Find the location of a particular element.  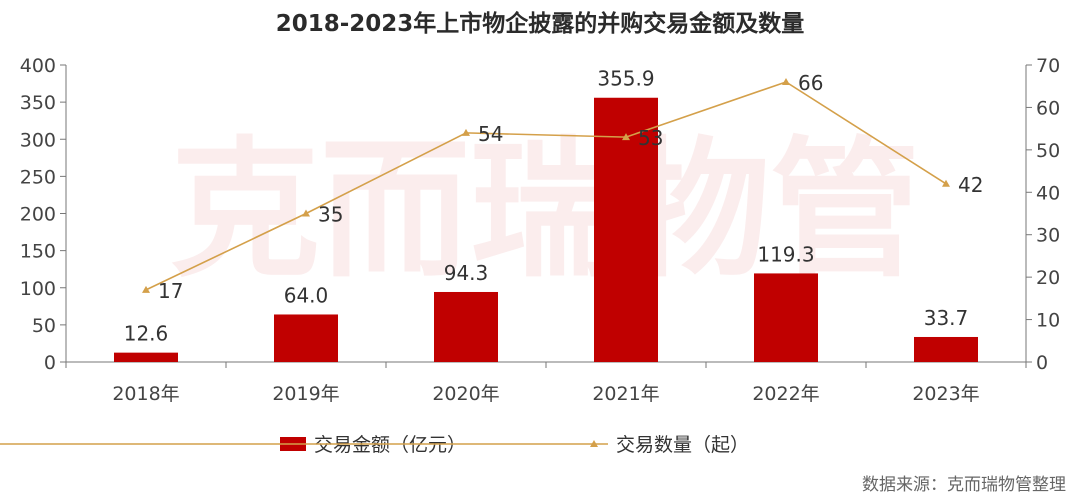

y-right-tick-label: 20 is located at coordinates (1048, 278).